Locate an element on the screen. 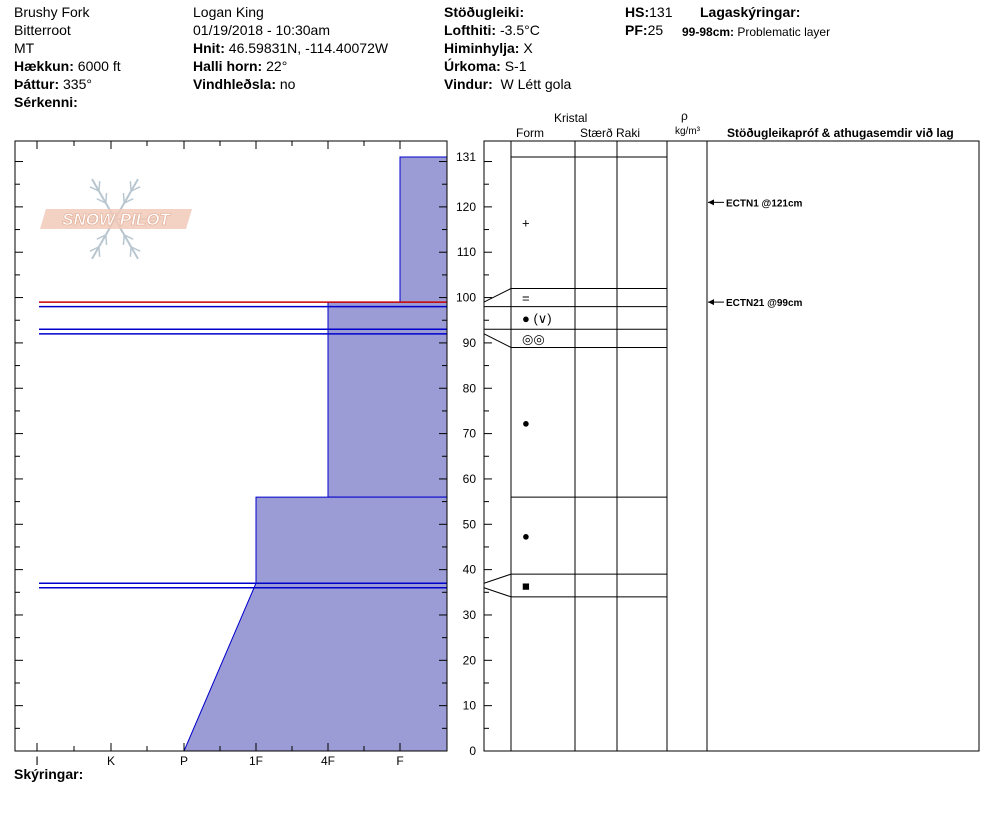 The image size is (994, 840). legend-label: Lagaskýringar: is located at coordinates (750, 12).